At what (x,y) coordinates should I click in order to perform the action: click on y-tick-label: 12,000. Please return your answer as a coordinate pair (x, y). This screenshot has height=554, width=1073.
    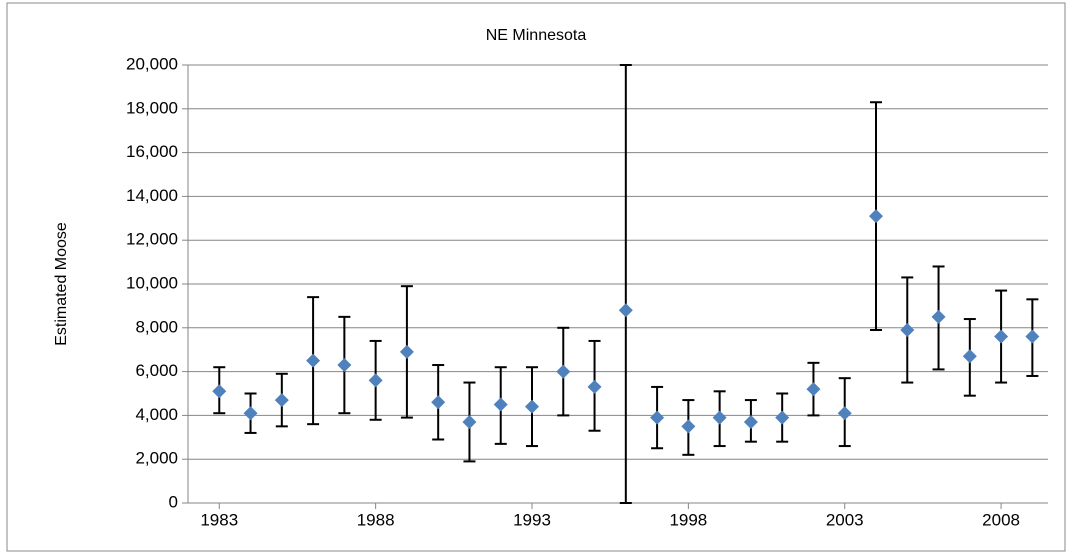
    Looking at the image, I should click on (152, 239).